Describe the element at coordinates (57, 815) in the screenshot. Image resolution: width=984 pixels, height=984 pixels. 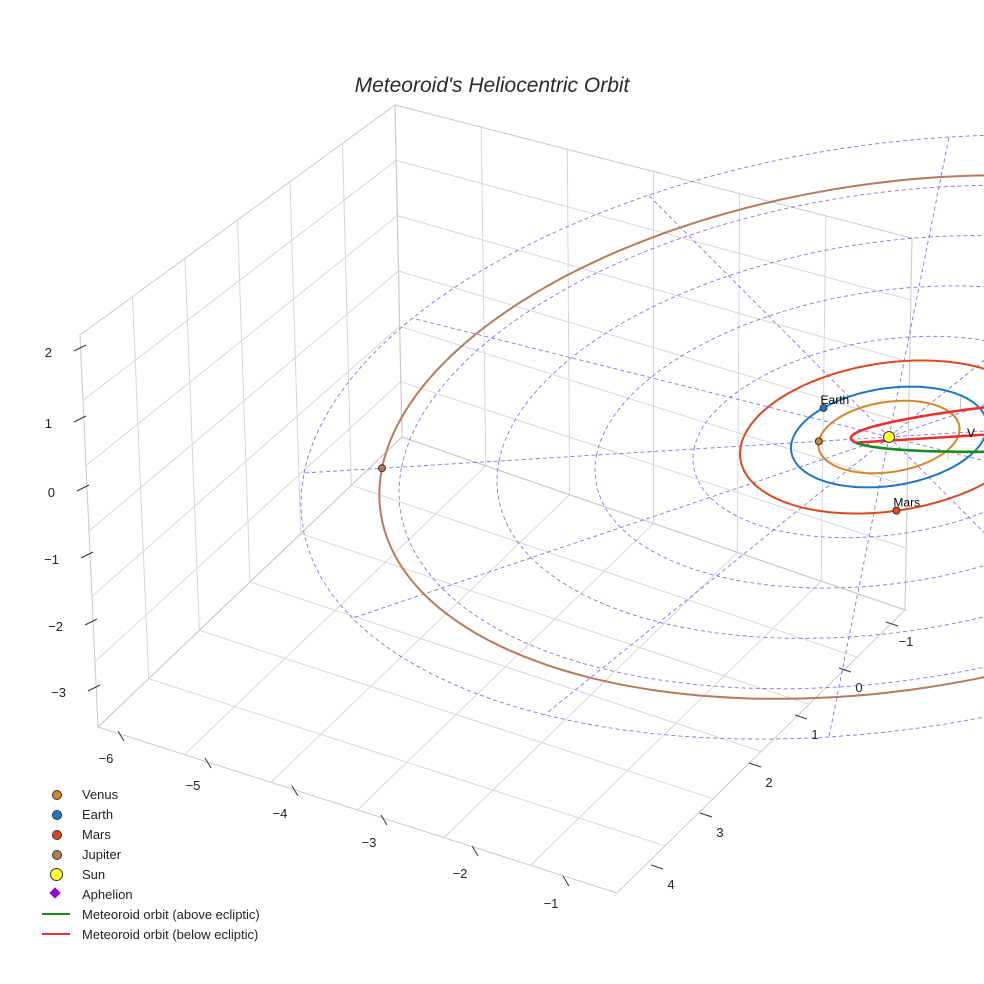
I see `legend-marker-earth` at that location.